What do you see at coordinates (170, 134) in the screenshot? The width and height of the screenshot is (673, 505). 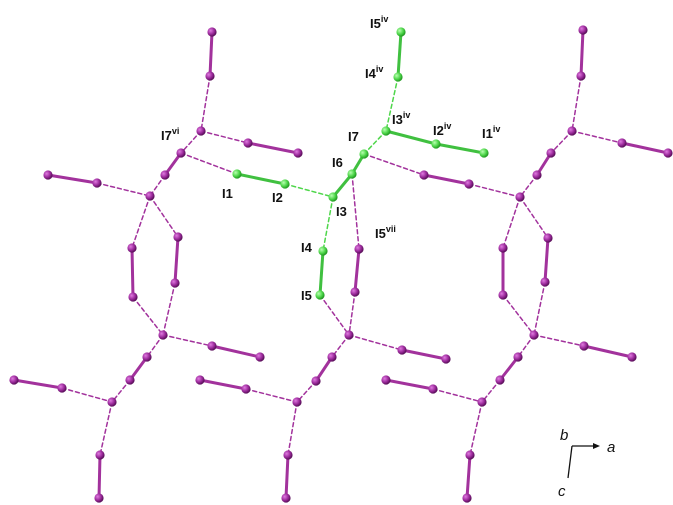 I see `label-I7vi: I7vi` at bounding box center [170, 134].